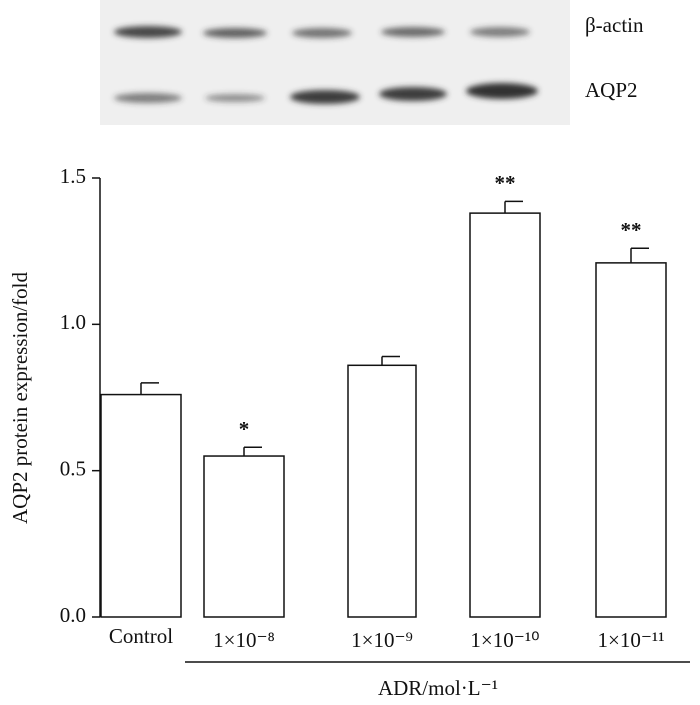 The height and width of the screenshot is (705, 700). What do you see at coordinates (141, 636) in the screenshot?
I see `x-tick-label: Control` at bounding box center [141, 636].